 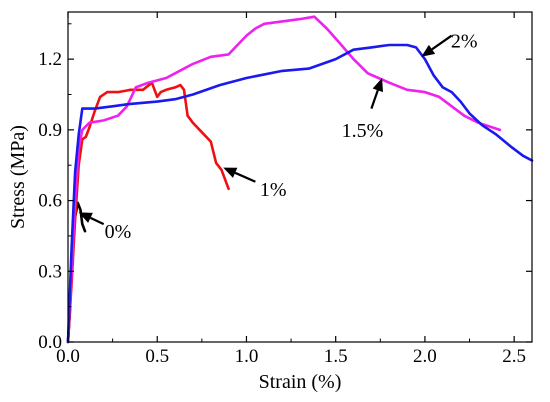 I want to click on x-tick-label: 2.5, so click(x=514, y=356).